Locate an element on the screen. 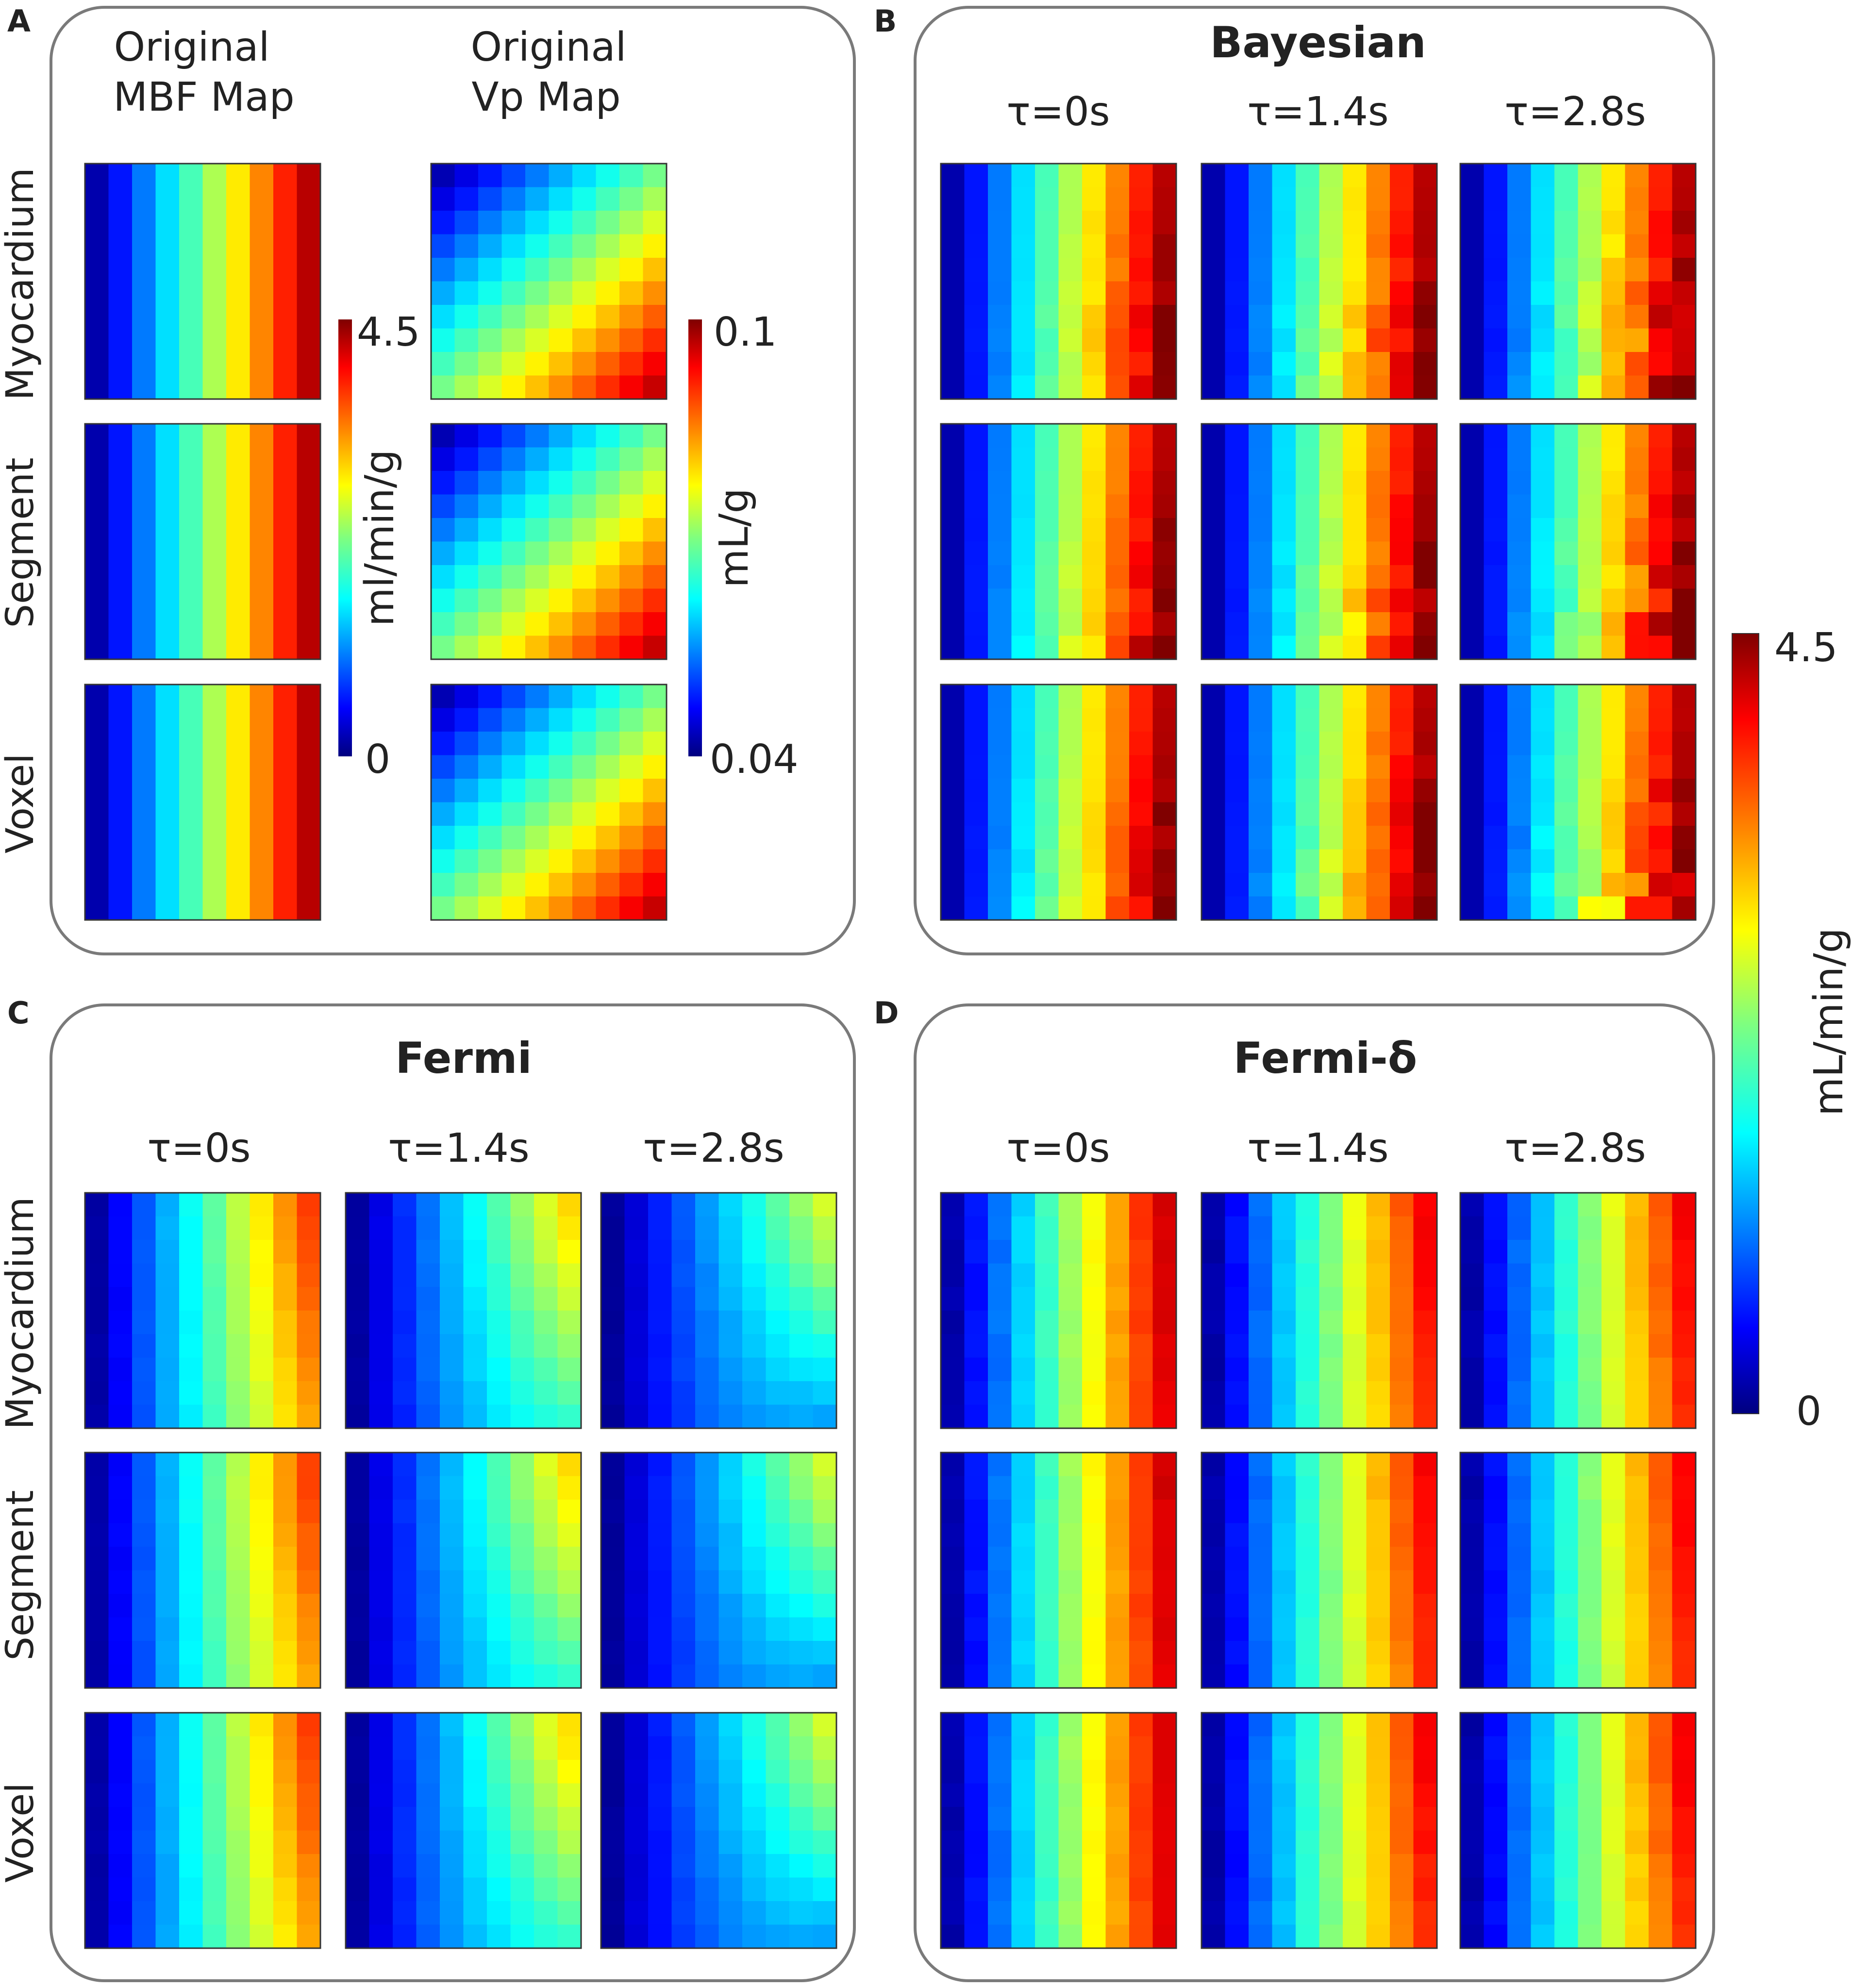 The image size is (1869, 1988). heatmap-border is located at coordinates (718, 1830).